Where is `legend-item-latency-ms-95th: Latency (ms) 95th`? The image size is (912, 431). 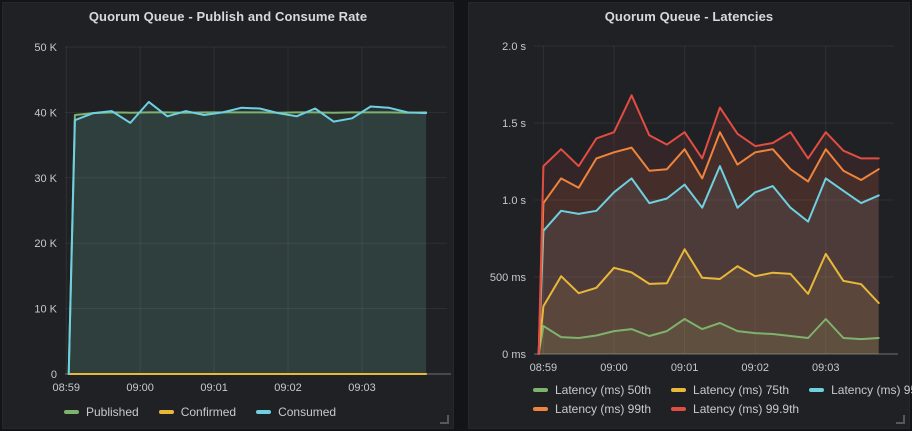
legend-item-latency-ms-95th: Latency (ms) 95th is located at coordinates (860, 390).